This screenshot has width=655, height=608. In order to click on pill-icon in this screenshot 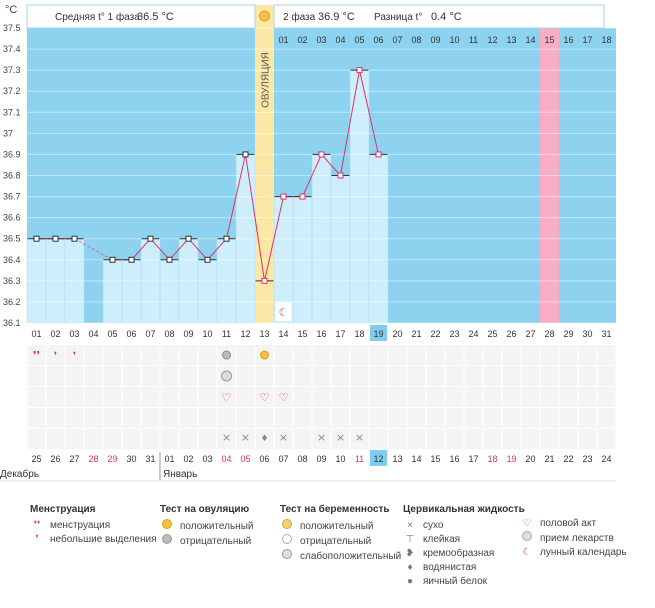, I will do `click(527, 538)`.